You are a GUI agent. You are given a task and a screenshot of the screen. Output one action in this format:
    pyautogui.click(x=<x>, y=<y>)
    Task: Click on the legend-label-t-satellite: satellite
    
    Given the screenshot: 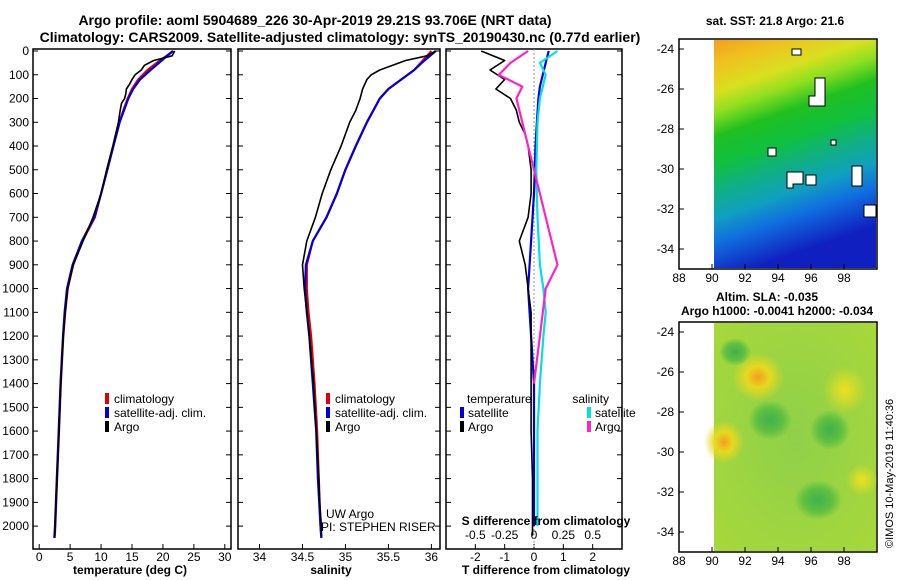 What is the action you would take?
    pyautogui.click(x=488, y=413)
    